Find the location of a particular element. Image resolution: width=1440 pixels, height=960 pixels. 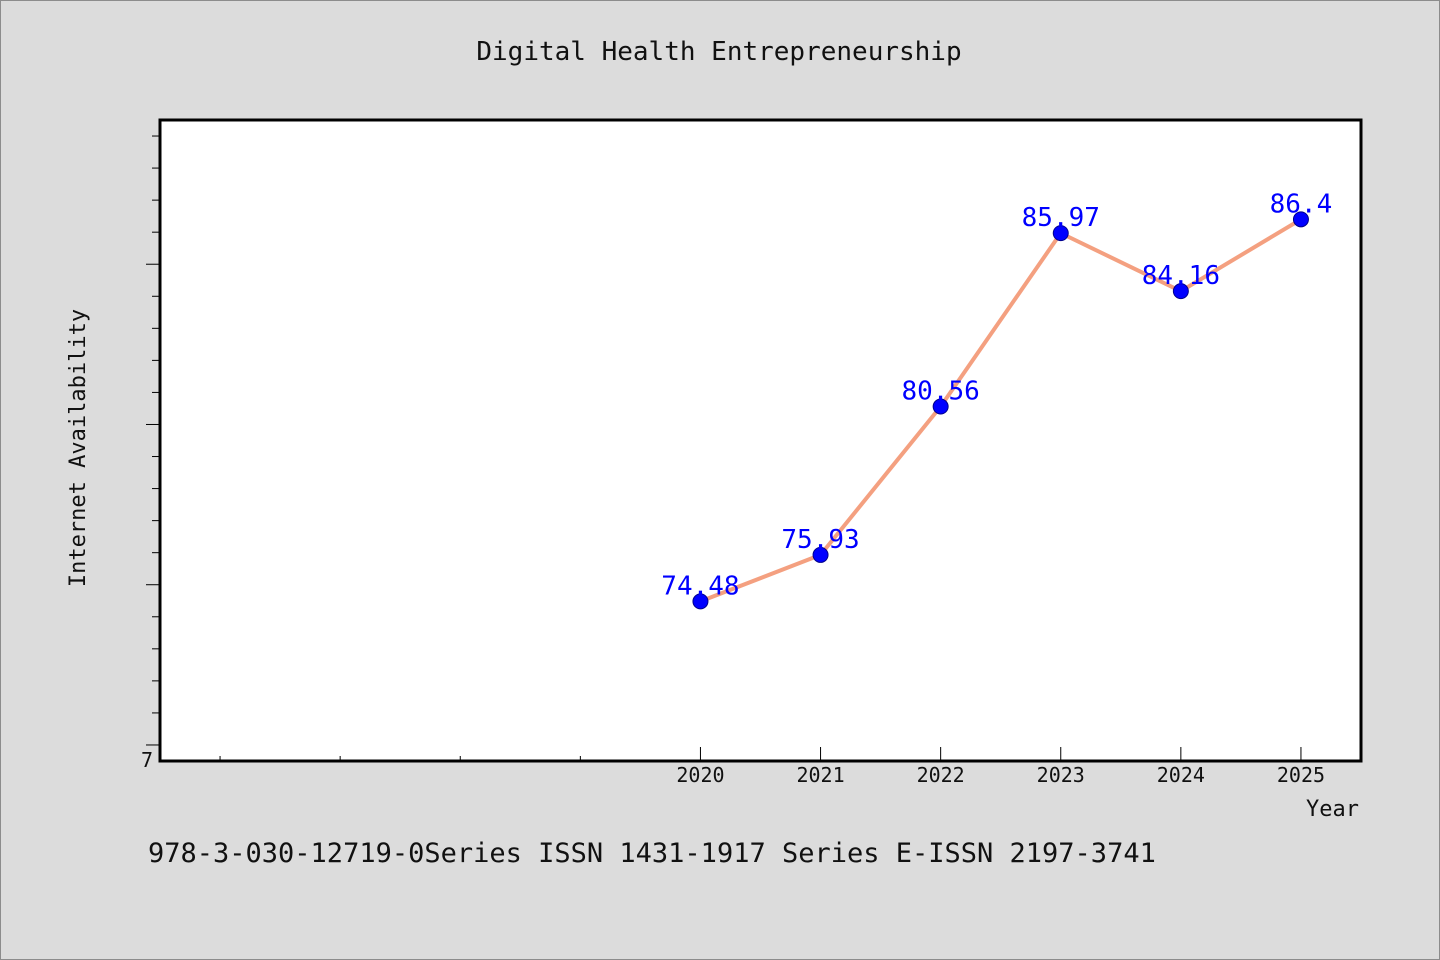

x-tick-label: 2021 is located at coordinates (820, 775).